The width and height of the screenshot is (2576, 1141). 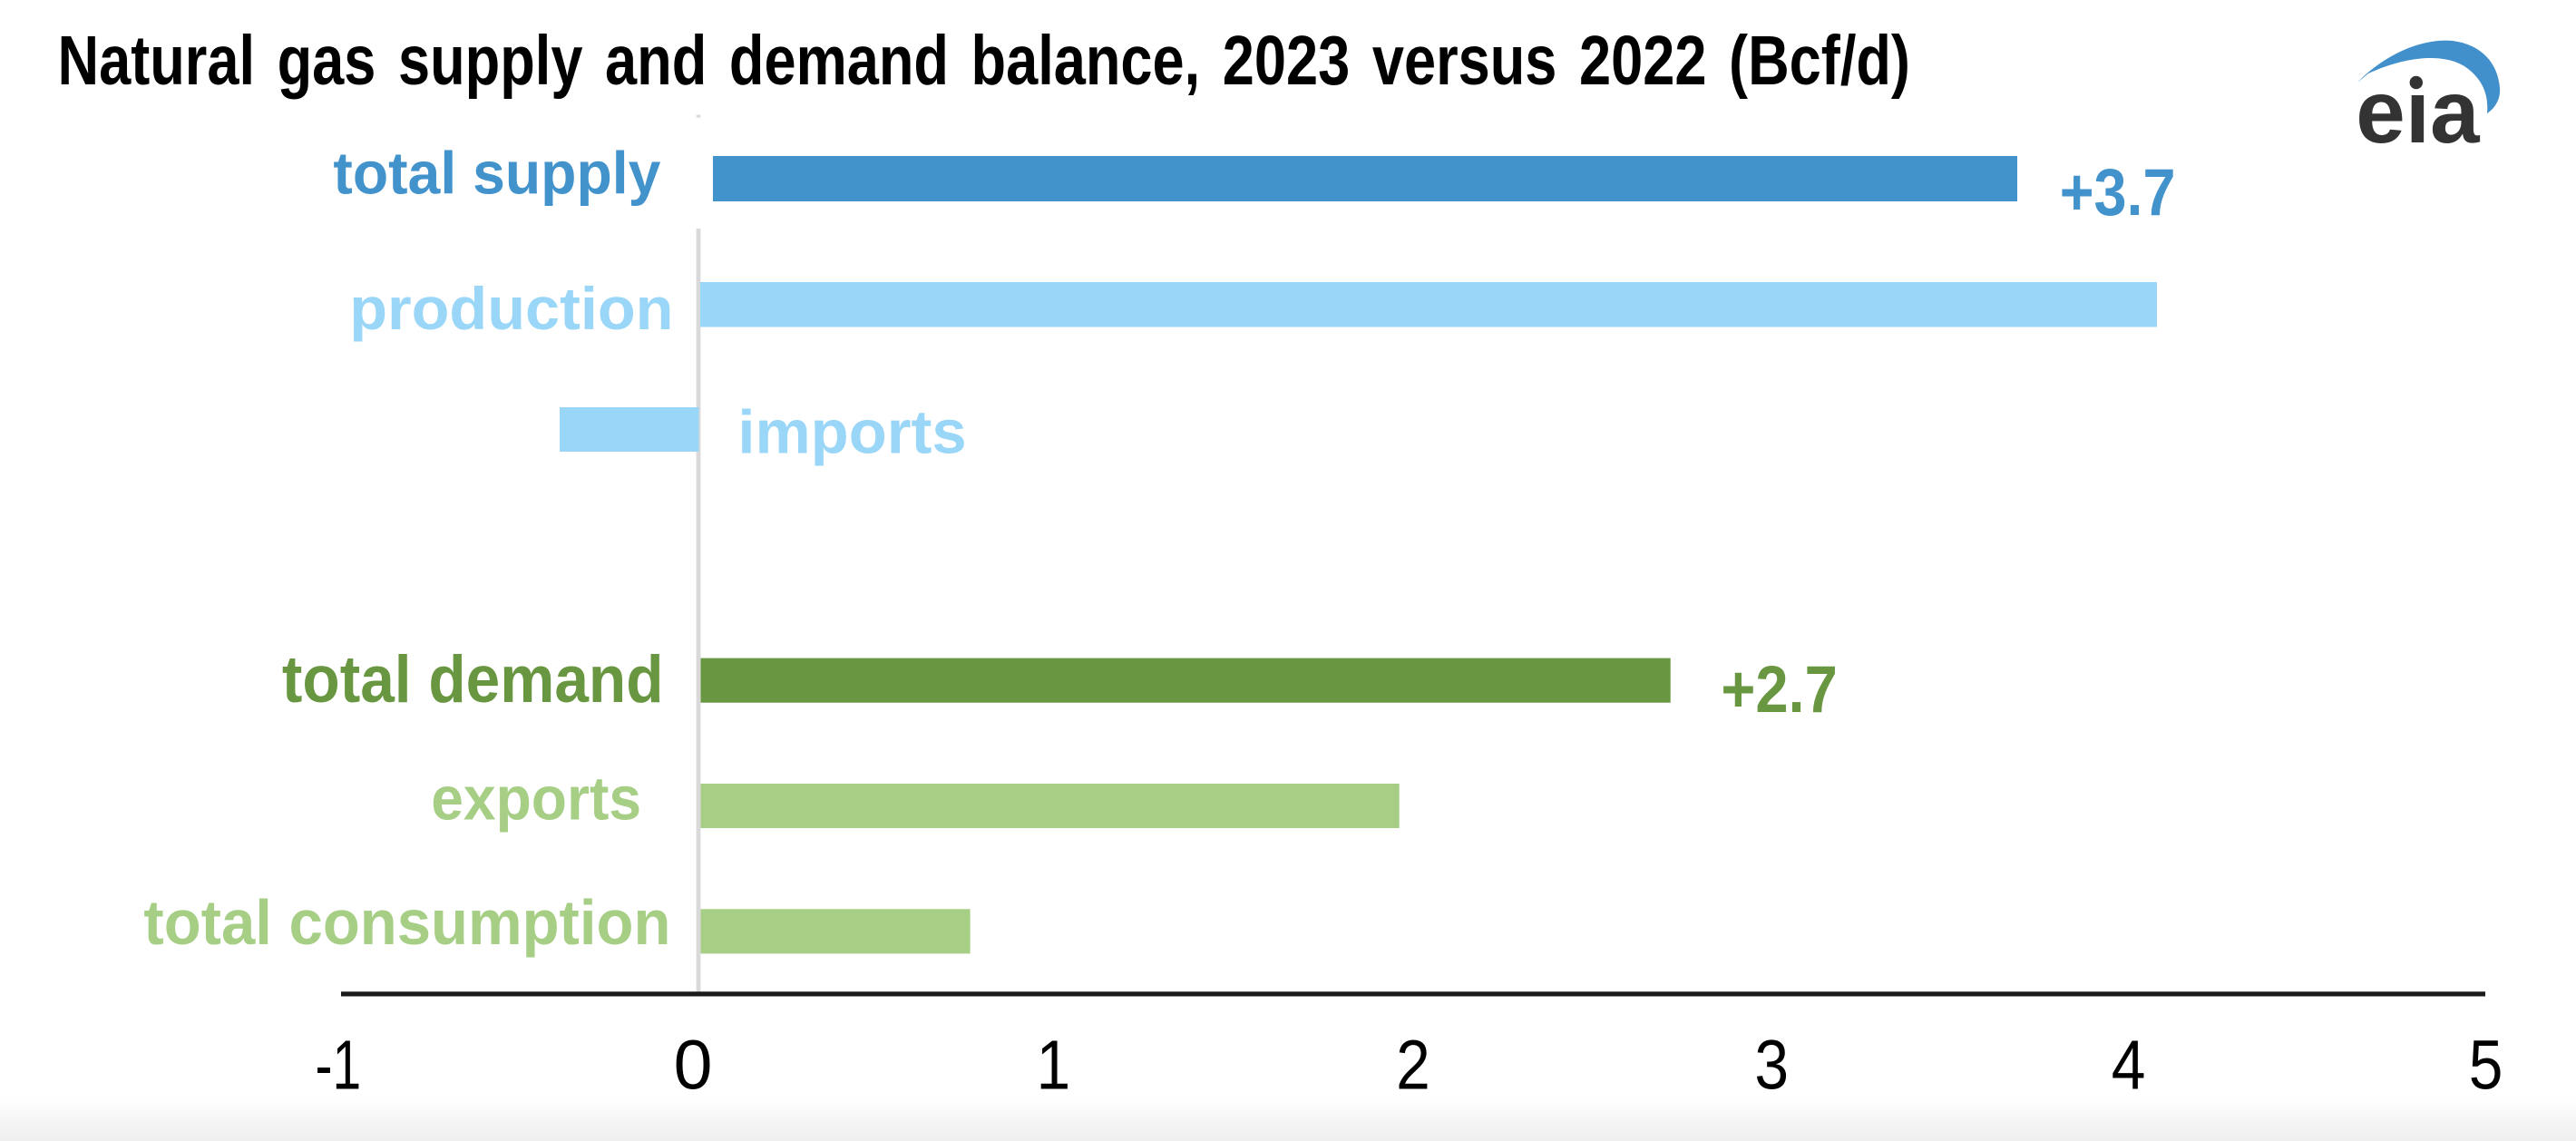 What do you see at coordinates (511, 309) in the screenshot?
I see `svg-text: production` at bounding box center [511, 309].